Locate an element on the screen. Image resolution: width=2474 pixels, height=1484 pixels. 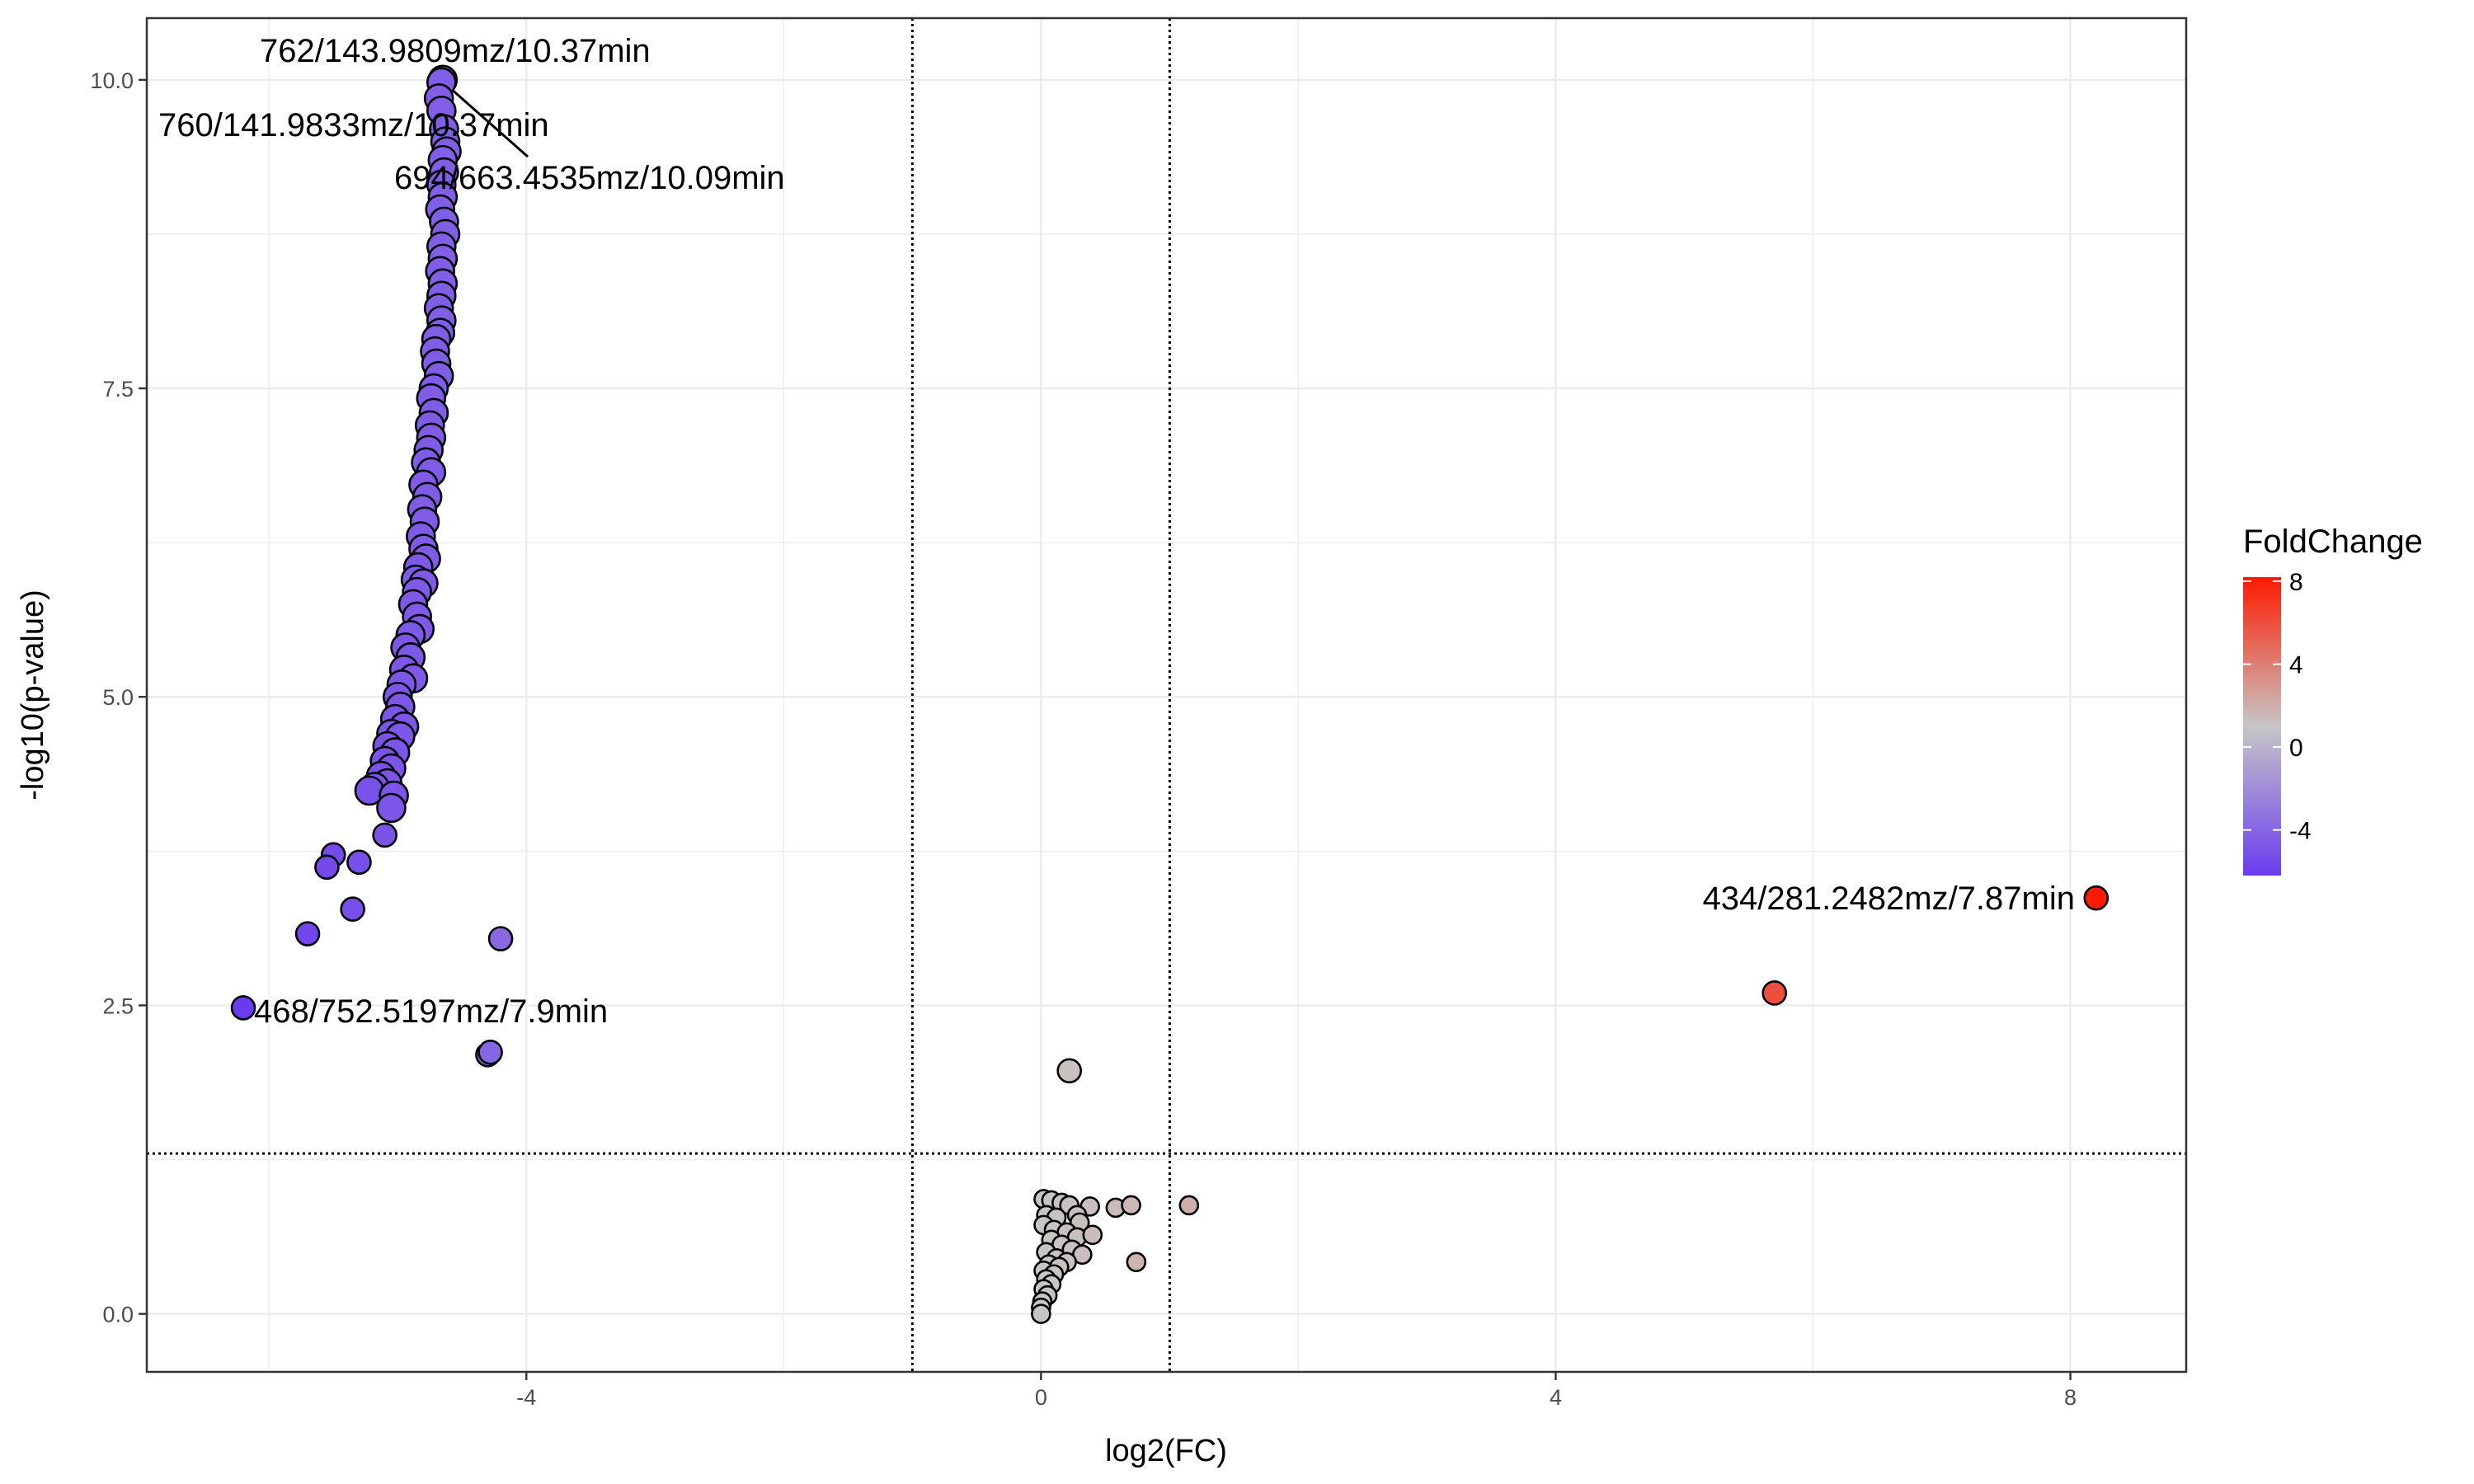
x-tick-label: 8 is located at coordinates (2070, 1397).